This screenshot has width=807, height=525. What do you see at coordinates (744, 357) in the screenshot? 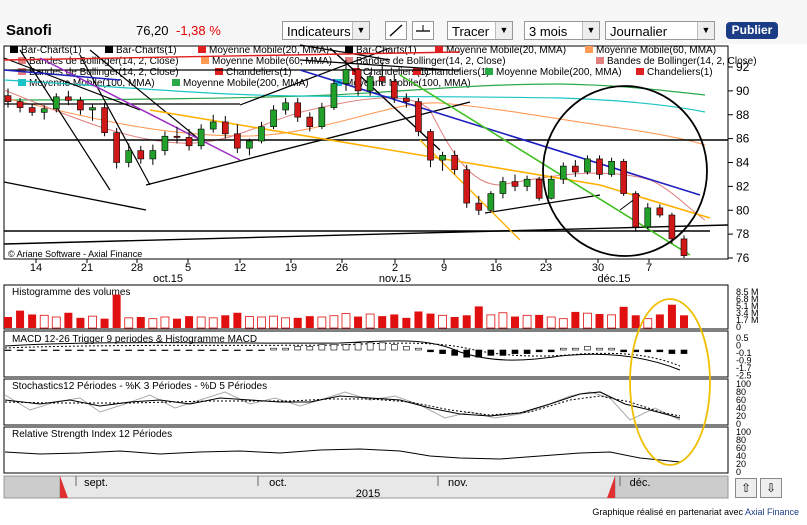
I see `macd-axis: 0.50-0.1-0.9-1.7-2.5` at bounding box center [744, 357].